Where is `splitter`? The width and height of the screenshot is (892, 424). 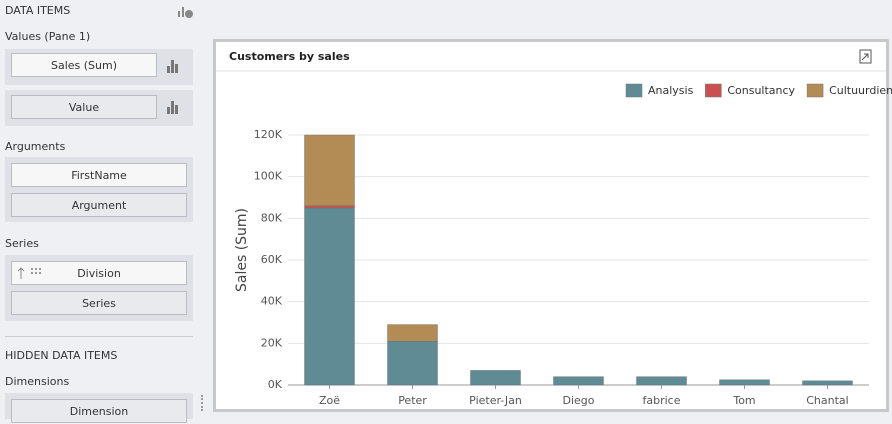 splitter is located at coordinates (203, 403).